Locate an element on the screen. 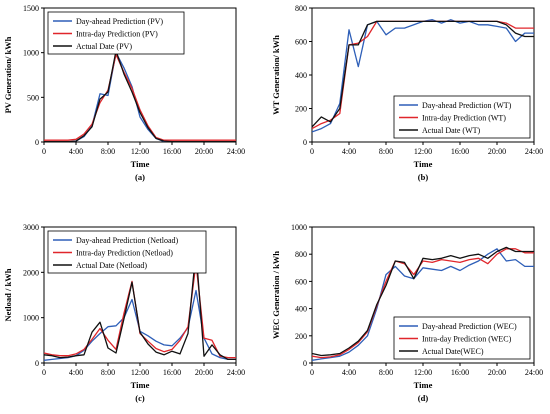  legend-entry-label: Actual Date (Netload) is located at coordinates (111, 265).